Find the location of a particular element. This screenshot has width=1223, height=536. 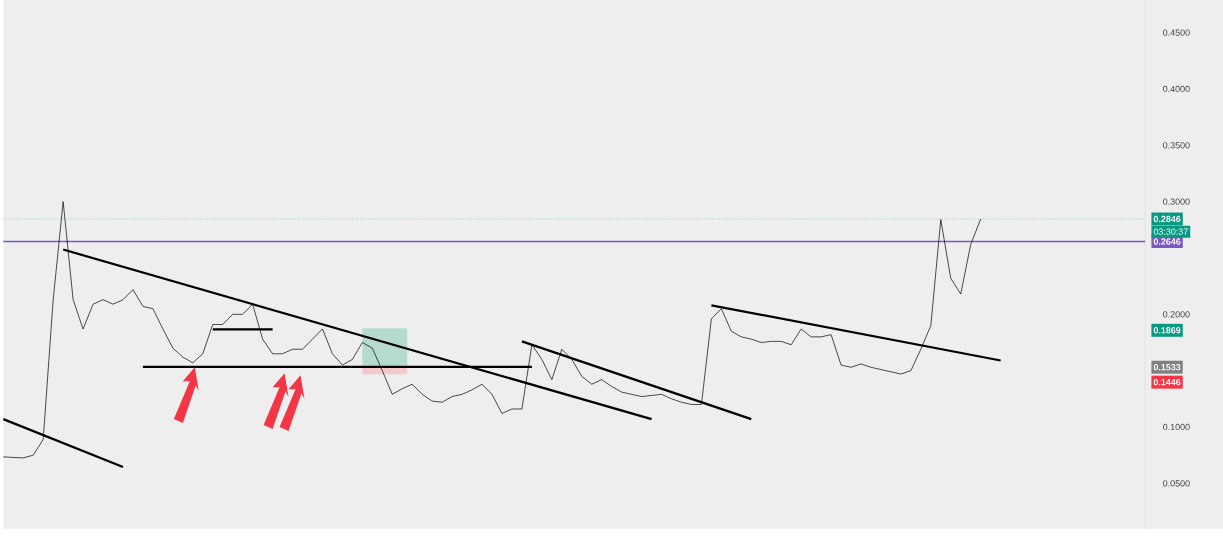

text: 0.1533 is located at coordinates (1167, 367).